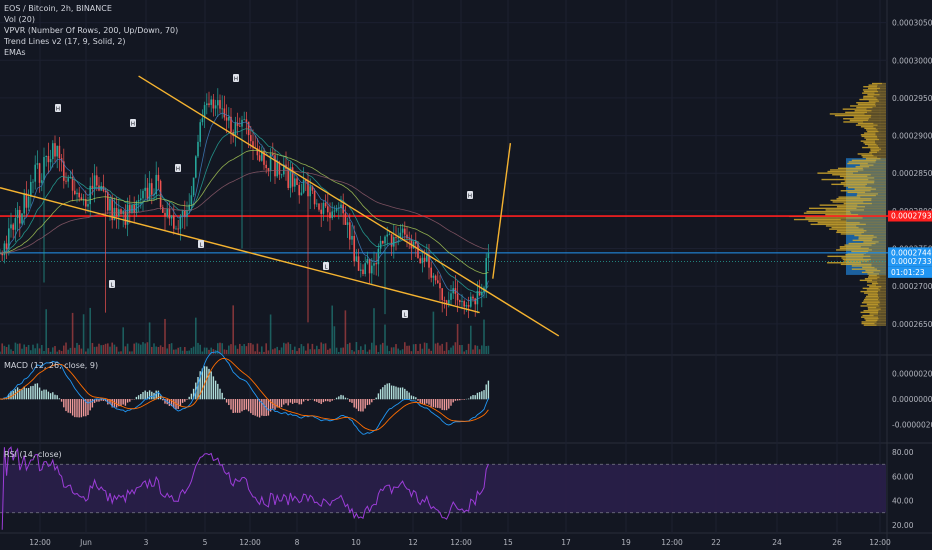 The height and width of the screenshot is (550, 932). I want to click on indicator-trendlines: Trend Lines v2 (17, 9, Solid, 2), so click(65, 41).